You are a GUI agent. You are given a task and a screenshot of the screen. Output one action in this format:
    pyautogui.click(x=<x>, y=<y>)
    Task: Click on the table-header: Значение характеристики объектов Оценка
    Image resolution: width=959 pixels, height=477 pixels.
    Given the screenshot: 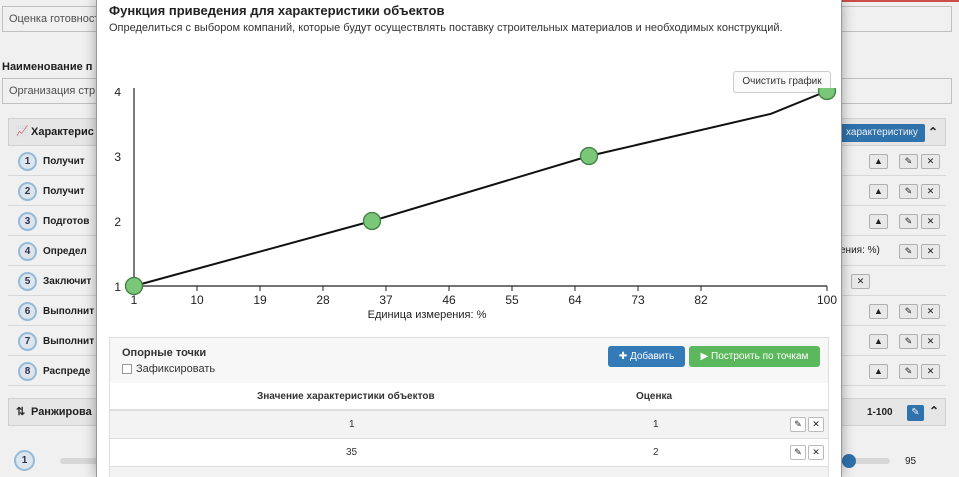 What is the action you would take?
    pyautogui.click(x=469, y=397)
    